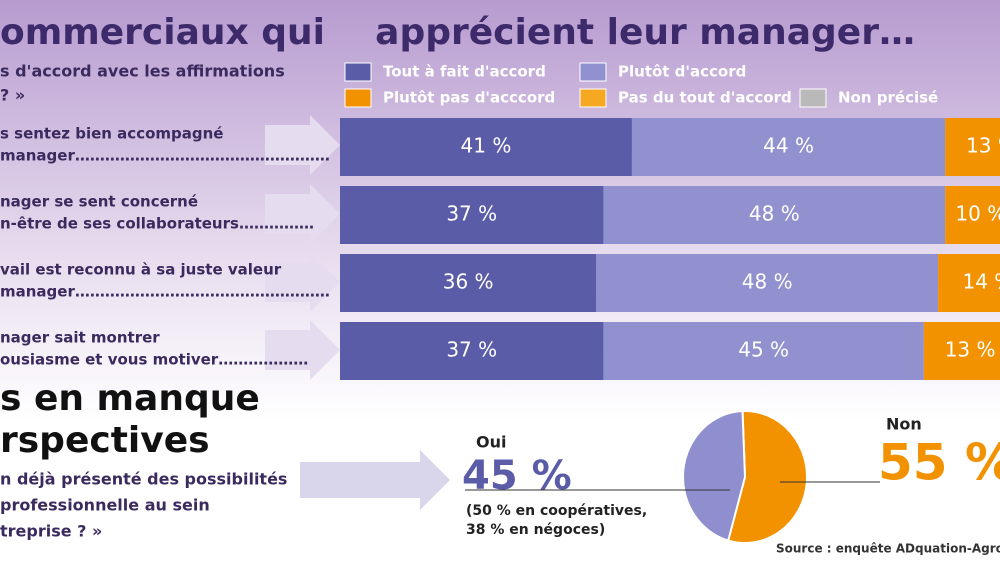 This screenshot has width=1000, height=566. I want to click on subtitle: ? », so click(12, 95).